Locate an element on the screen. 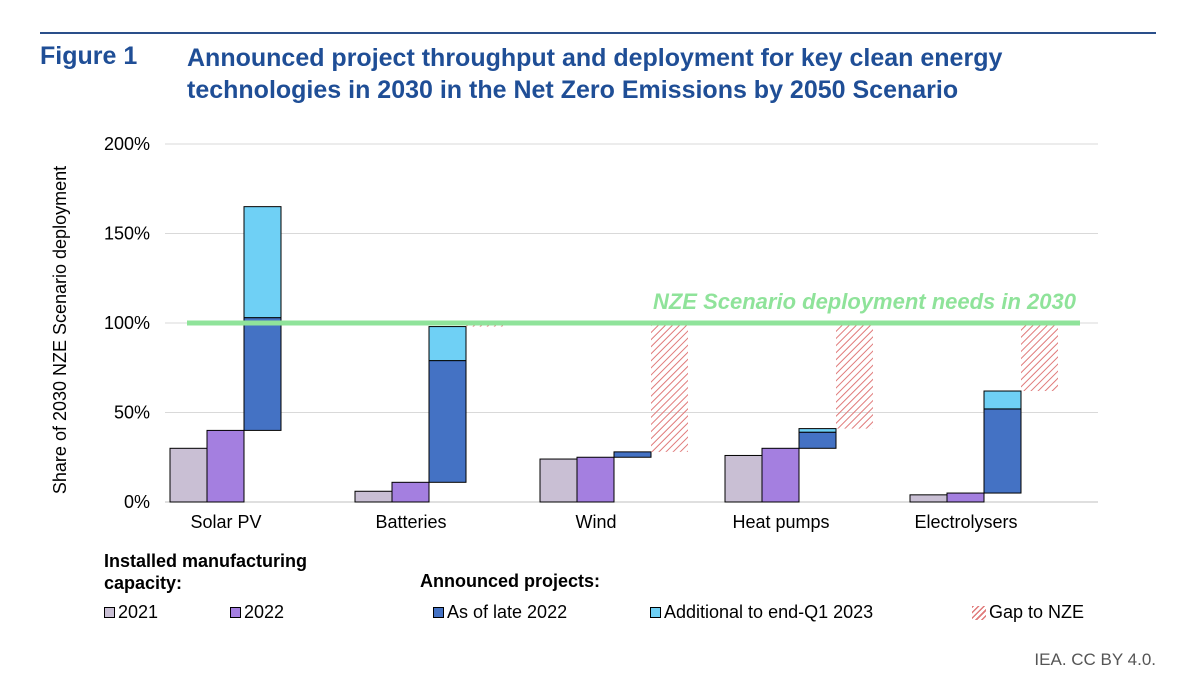 This screenshot has height=680, width=1200. legend-item-late2022: As of late 2022 is located at coordinates (500, 612).